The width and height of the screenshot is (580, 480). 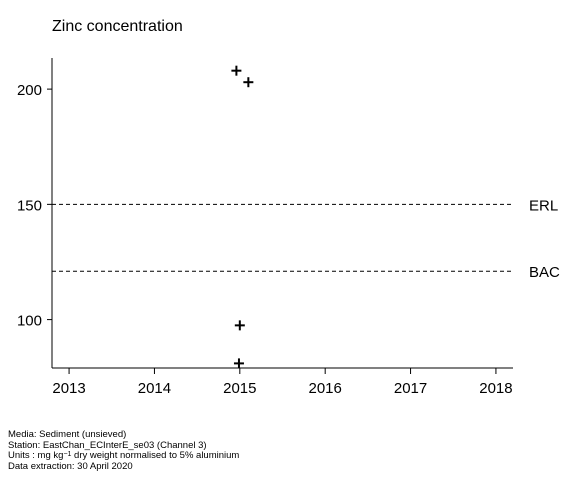 What do you see at coordinates (495, 388) in the screenshot?
I see `x-tick-label-2018: 2018` at bounding box center [495, 388].